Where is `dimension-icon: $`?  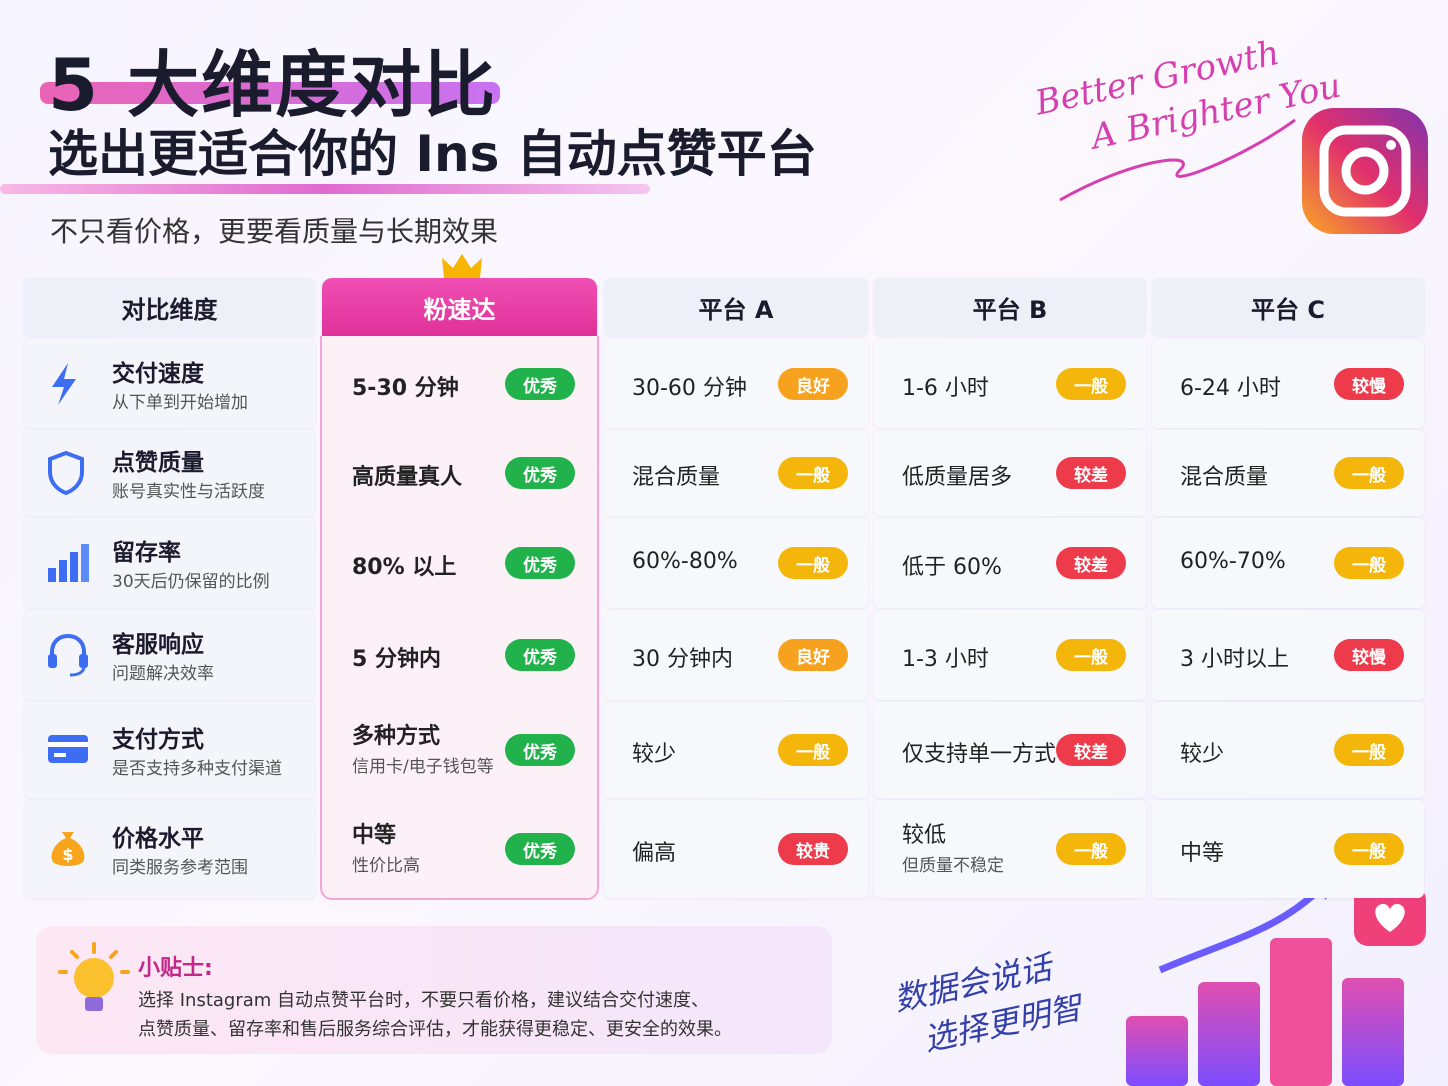 dimension-icon: $ is located at coordinates (68, 849).